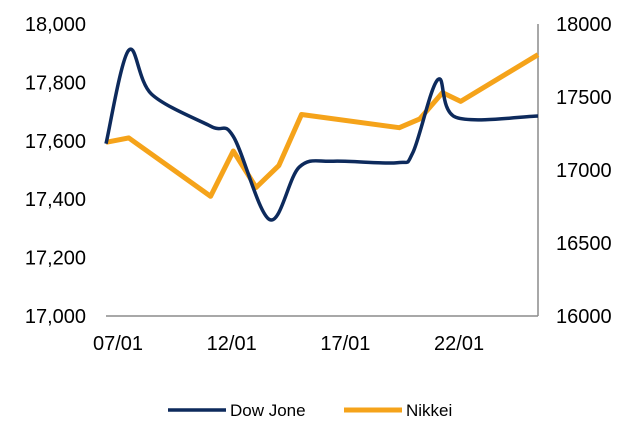 This screenshot has width=632, height=429. I want to click on left-tick-label: 17,800, so click(55, 83).